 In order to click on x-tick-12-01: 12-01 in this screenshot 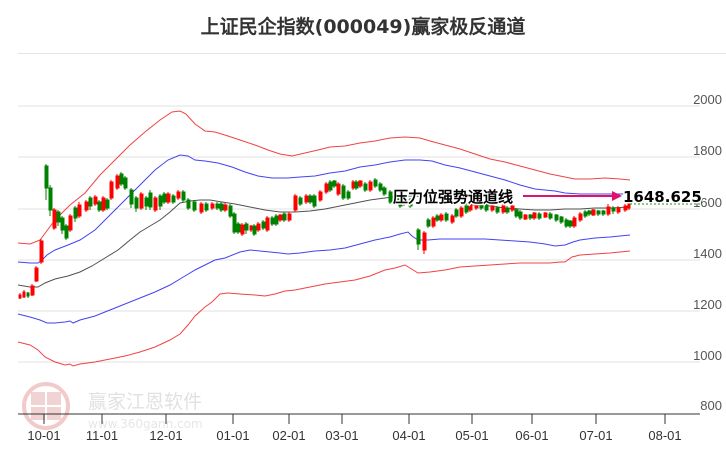, I will do `click(165, 435)`.